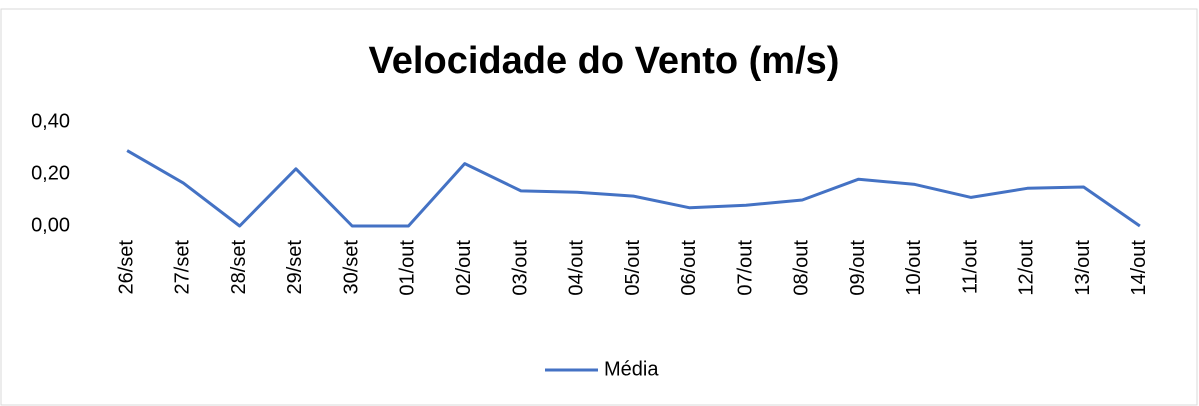  Describe the element at coordinates (1027, 268) in the screenshot. I see `x-tick-label: 12/out` at that location.